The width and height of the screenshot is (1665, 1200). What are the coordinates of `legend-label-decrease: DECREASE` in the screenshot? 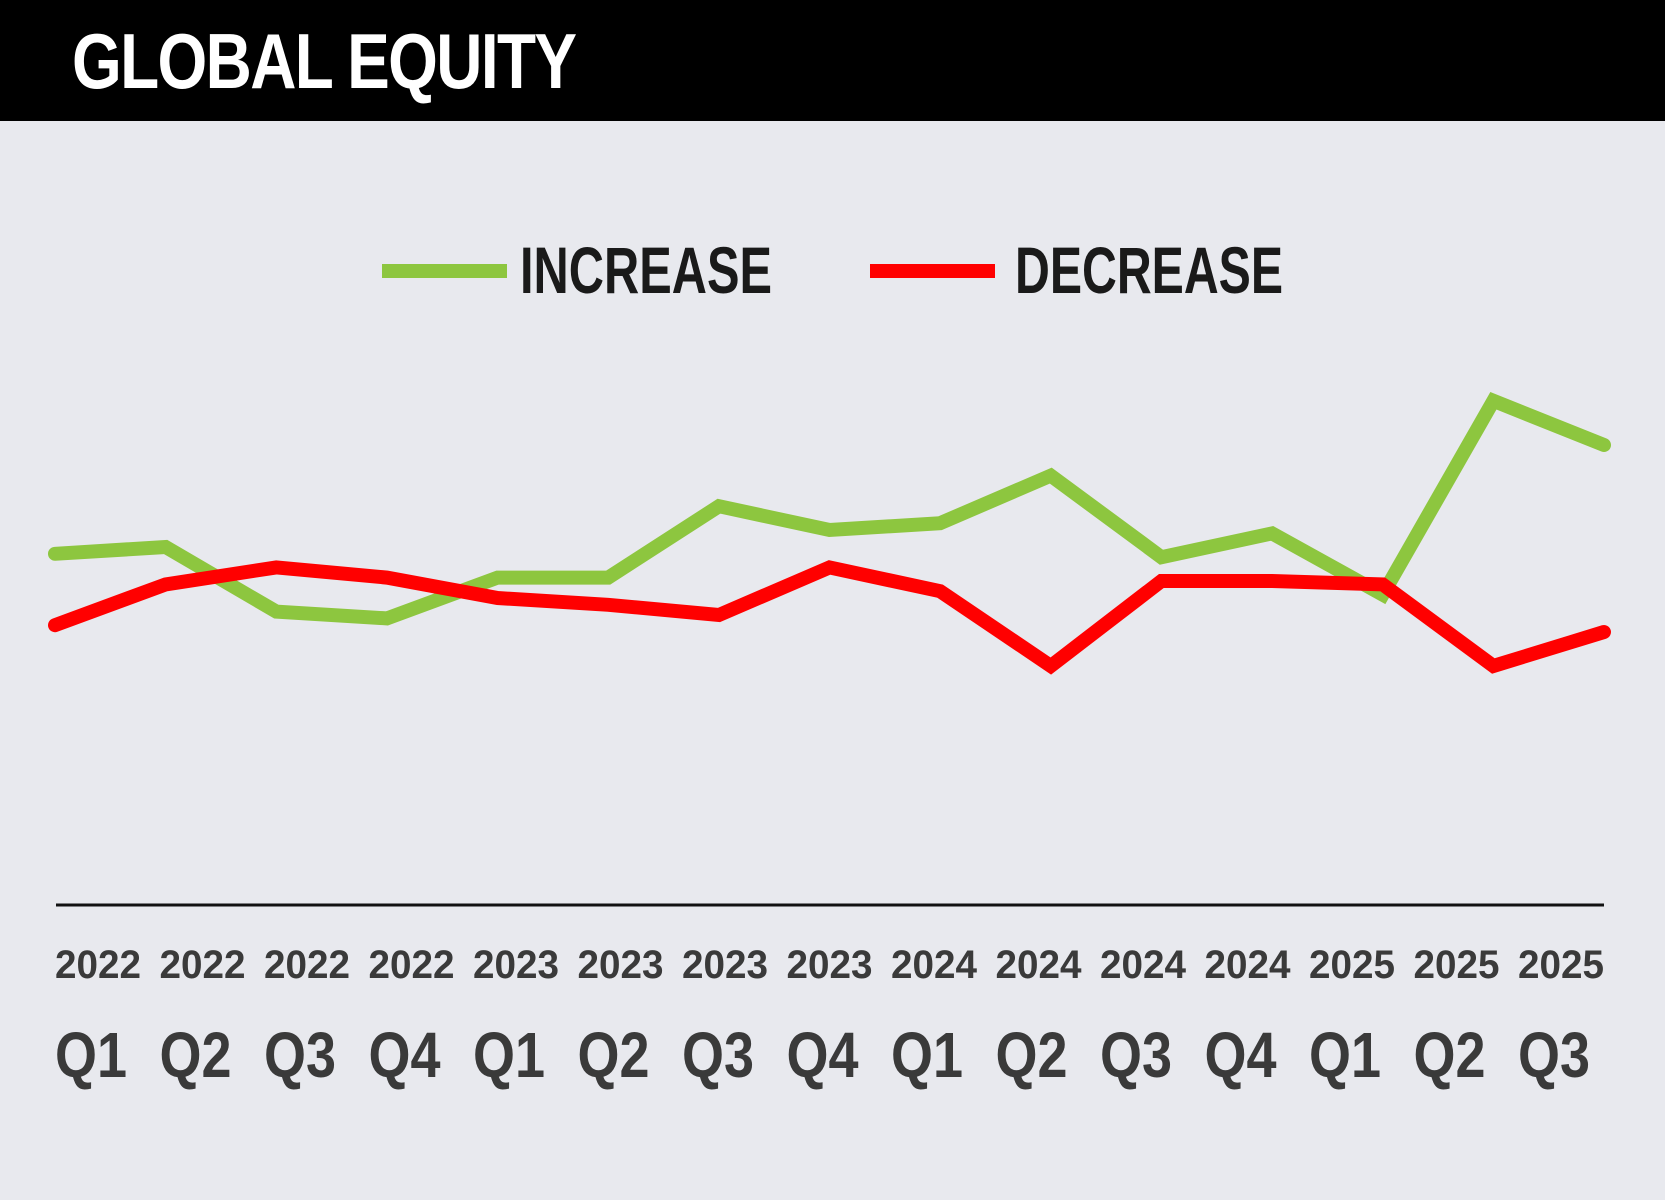 It's located at (1149, 270).